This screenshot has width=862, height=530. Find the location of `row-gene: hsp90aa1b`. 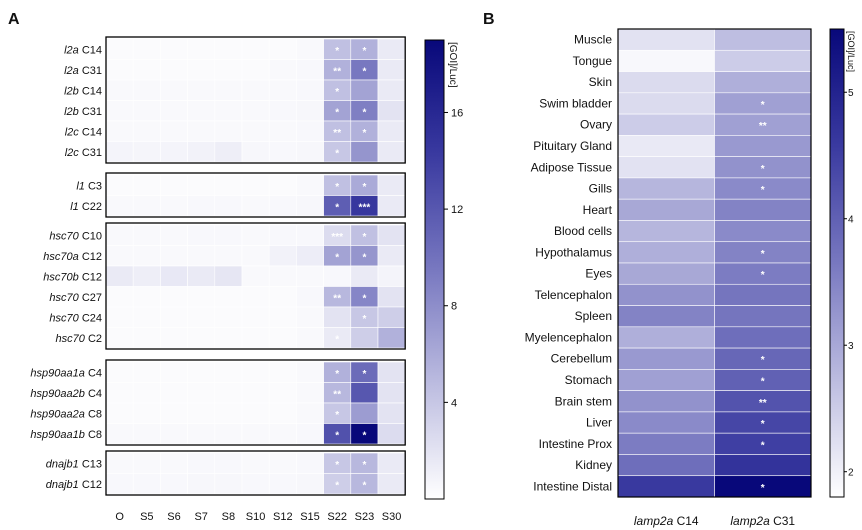

row-gene: hsp90aa1b is located at coordinates (57, 435).